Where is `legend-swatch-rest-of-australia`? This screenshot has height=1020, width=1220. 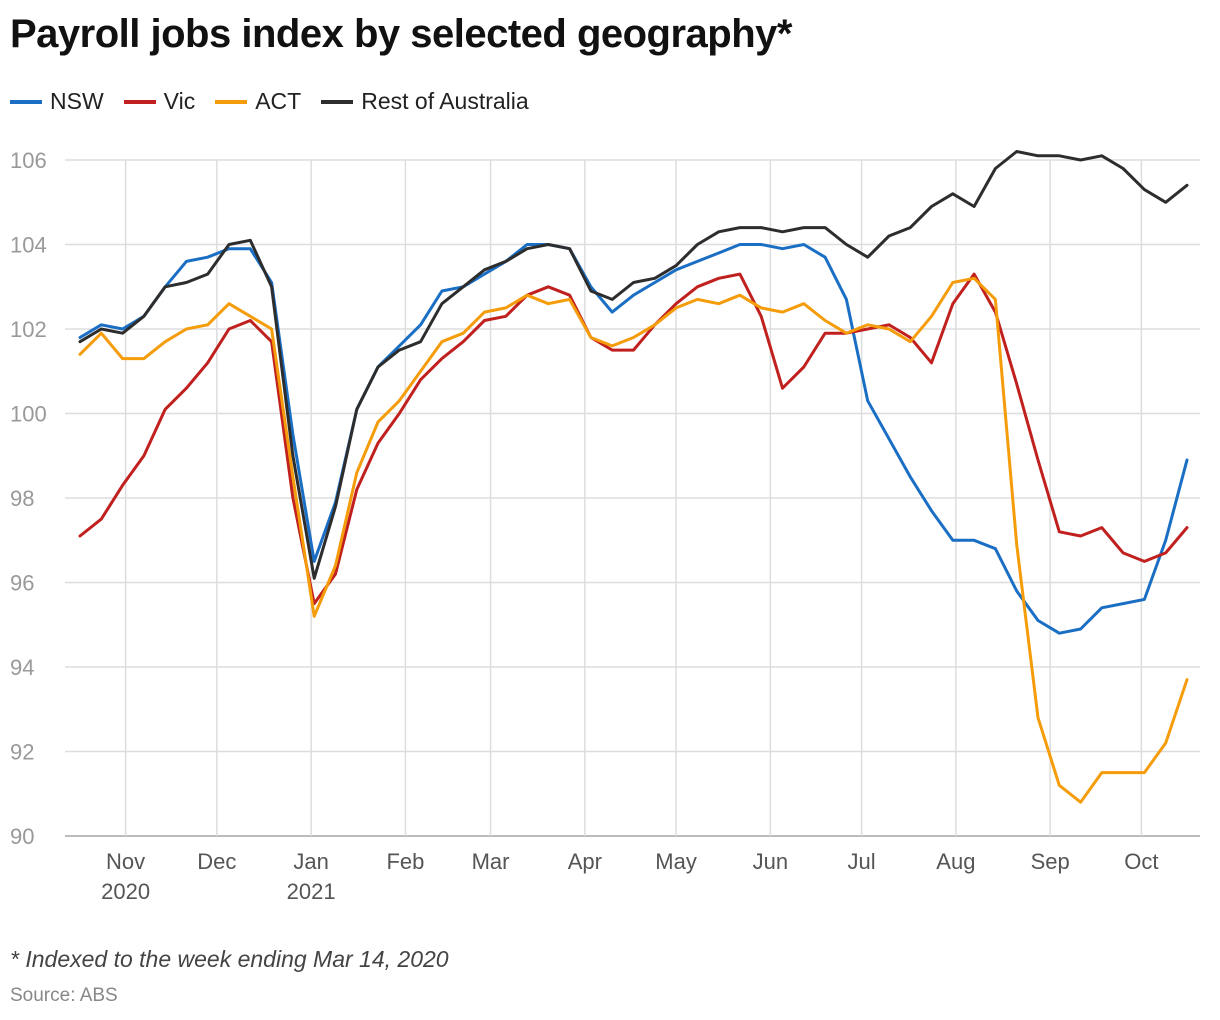
legend-swatch-rest-of-australia is located at coordinates (337, 101).